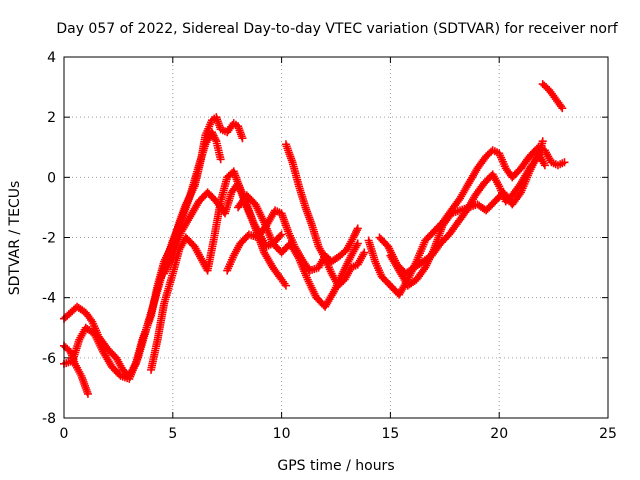 The height and width of the screenshot is (480, 640). I want to click on series-track-h, so click(325, 215).